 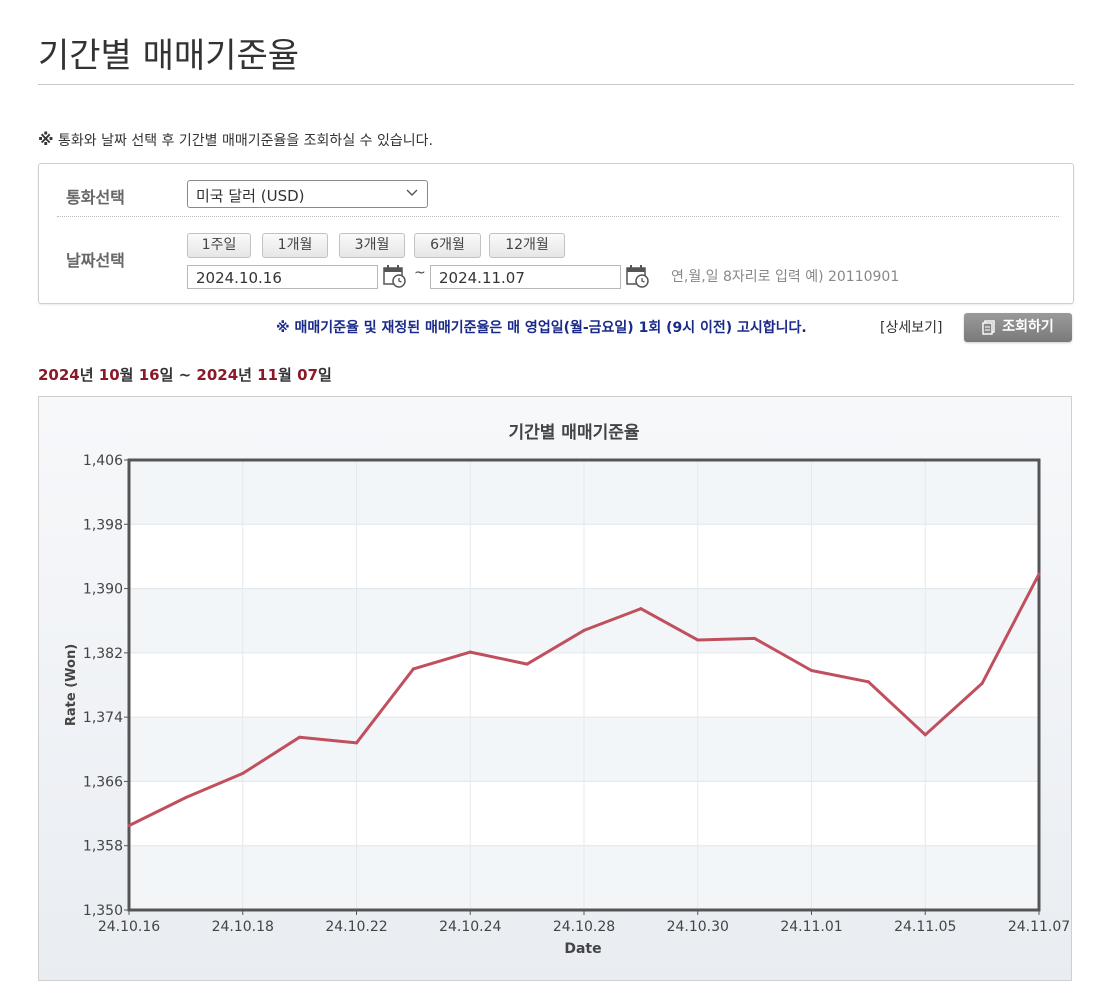 What do you see at coordinates (307, 375) in the screenshot?
I see `range-end-day: 07` at bounding box center [307, 375].